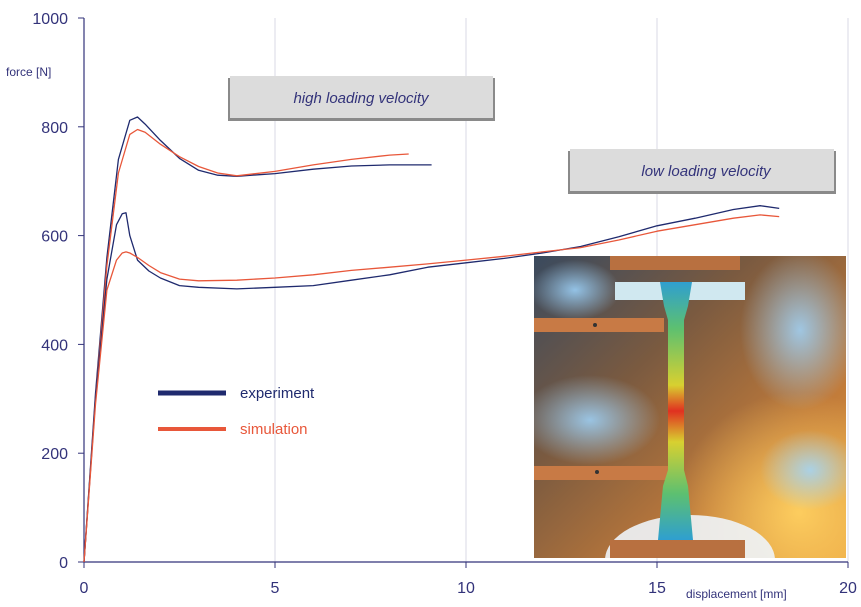  What do you see at coordinates (54, 237) in the screenshot?
I see `y-tick-label: 600` at bounding box center [54, 237].